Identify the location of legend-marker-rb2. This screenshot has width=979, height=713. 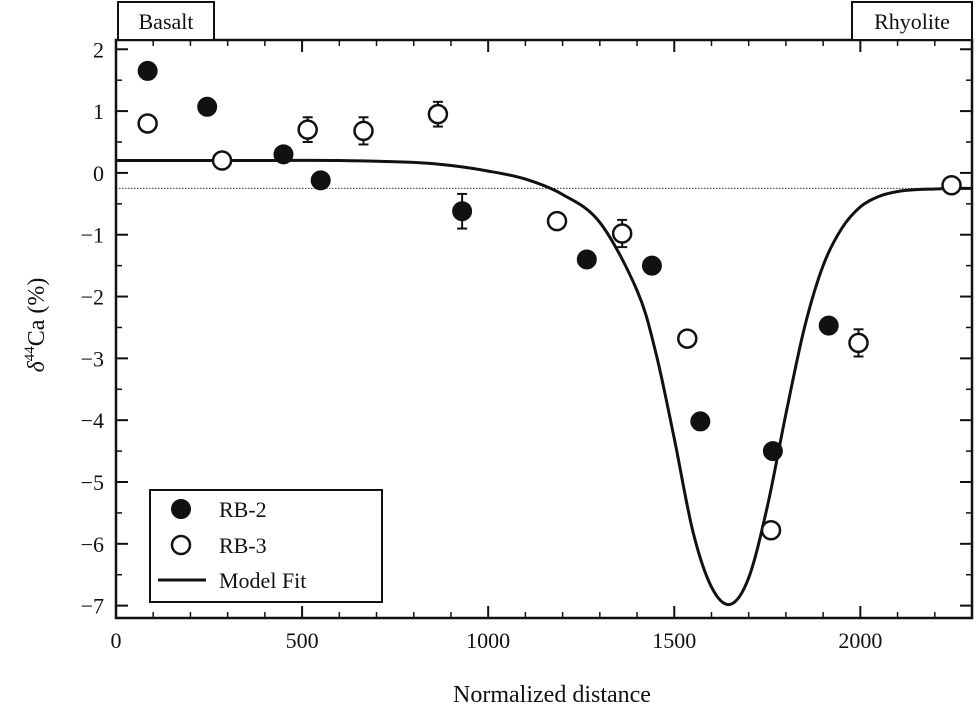
(181, 509).